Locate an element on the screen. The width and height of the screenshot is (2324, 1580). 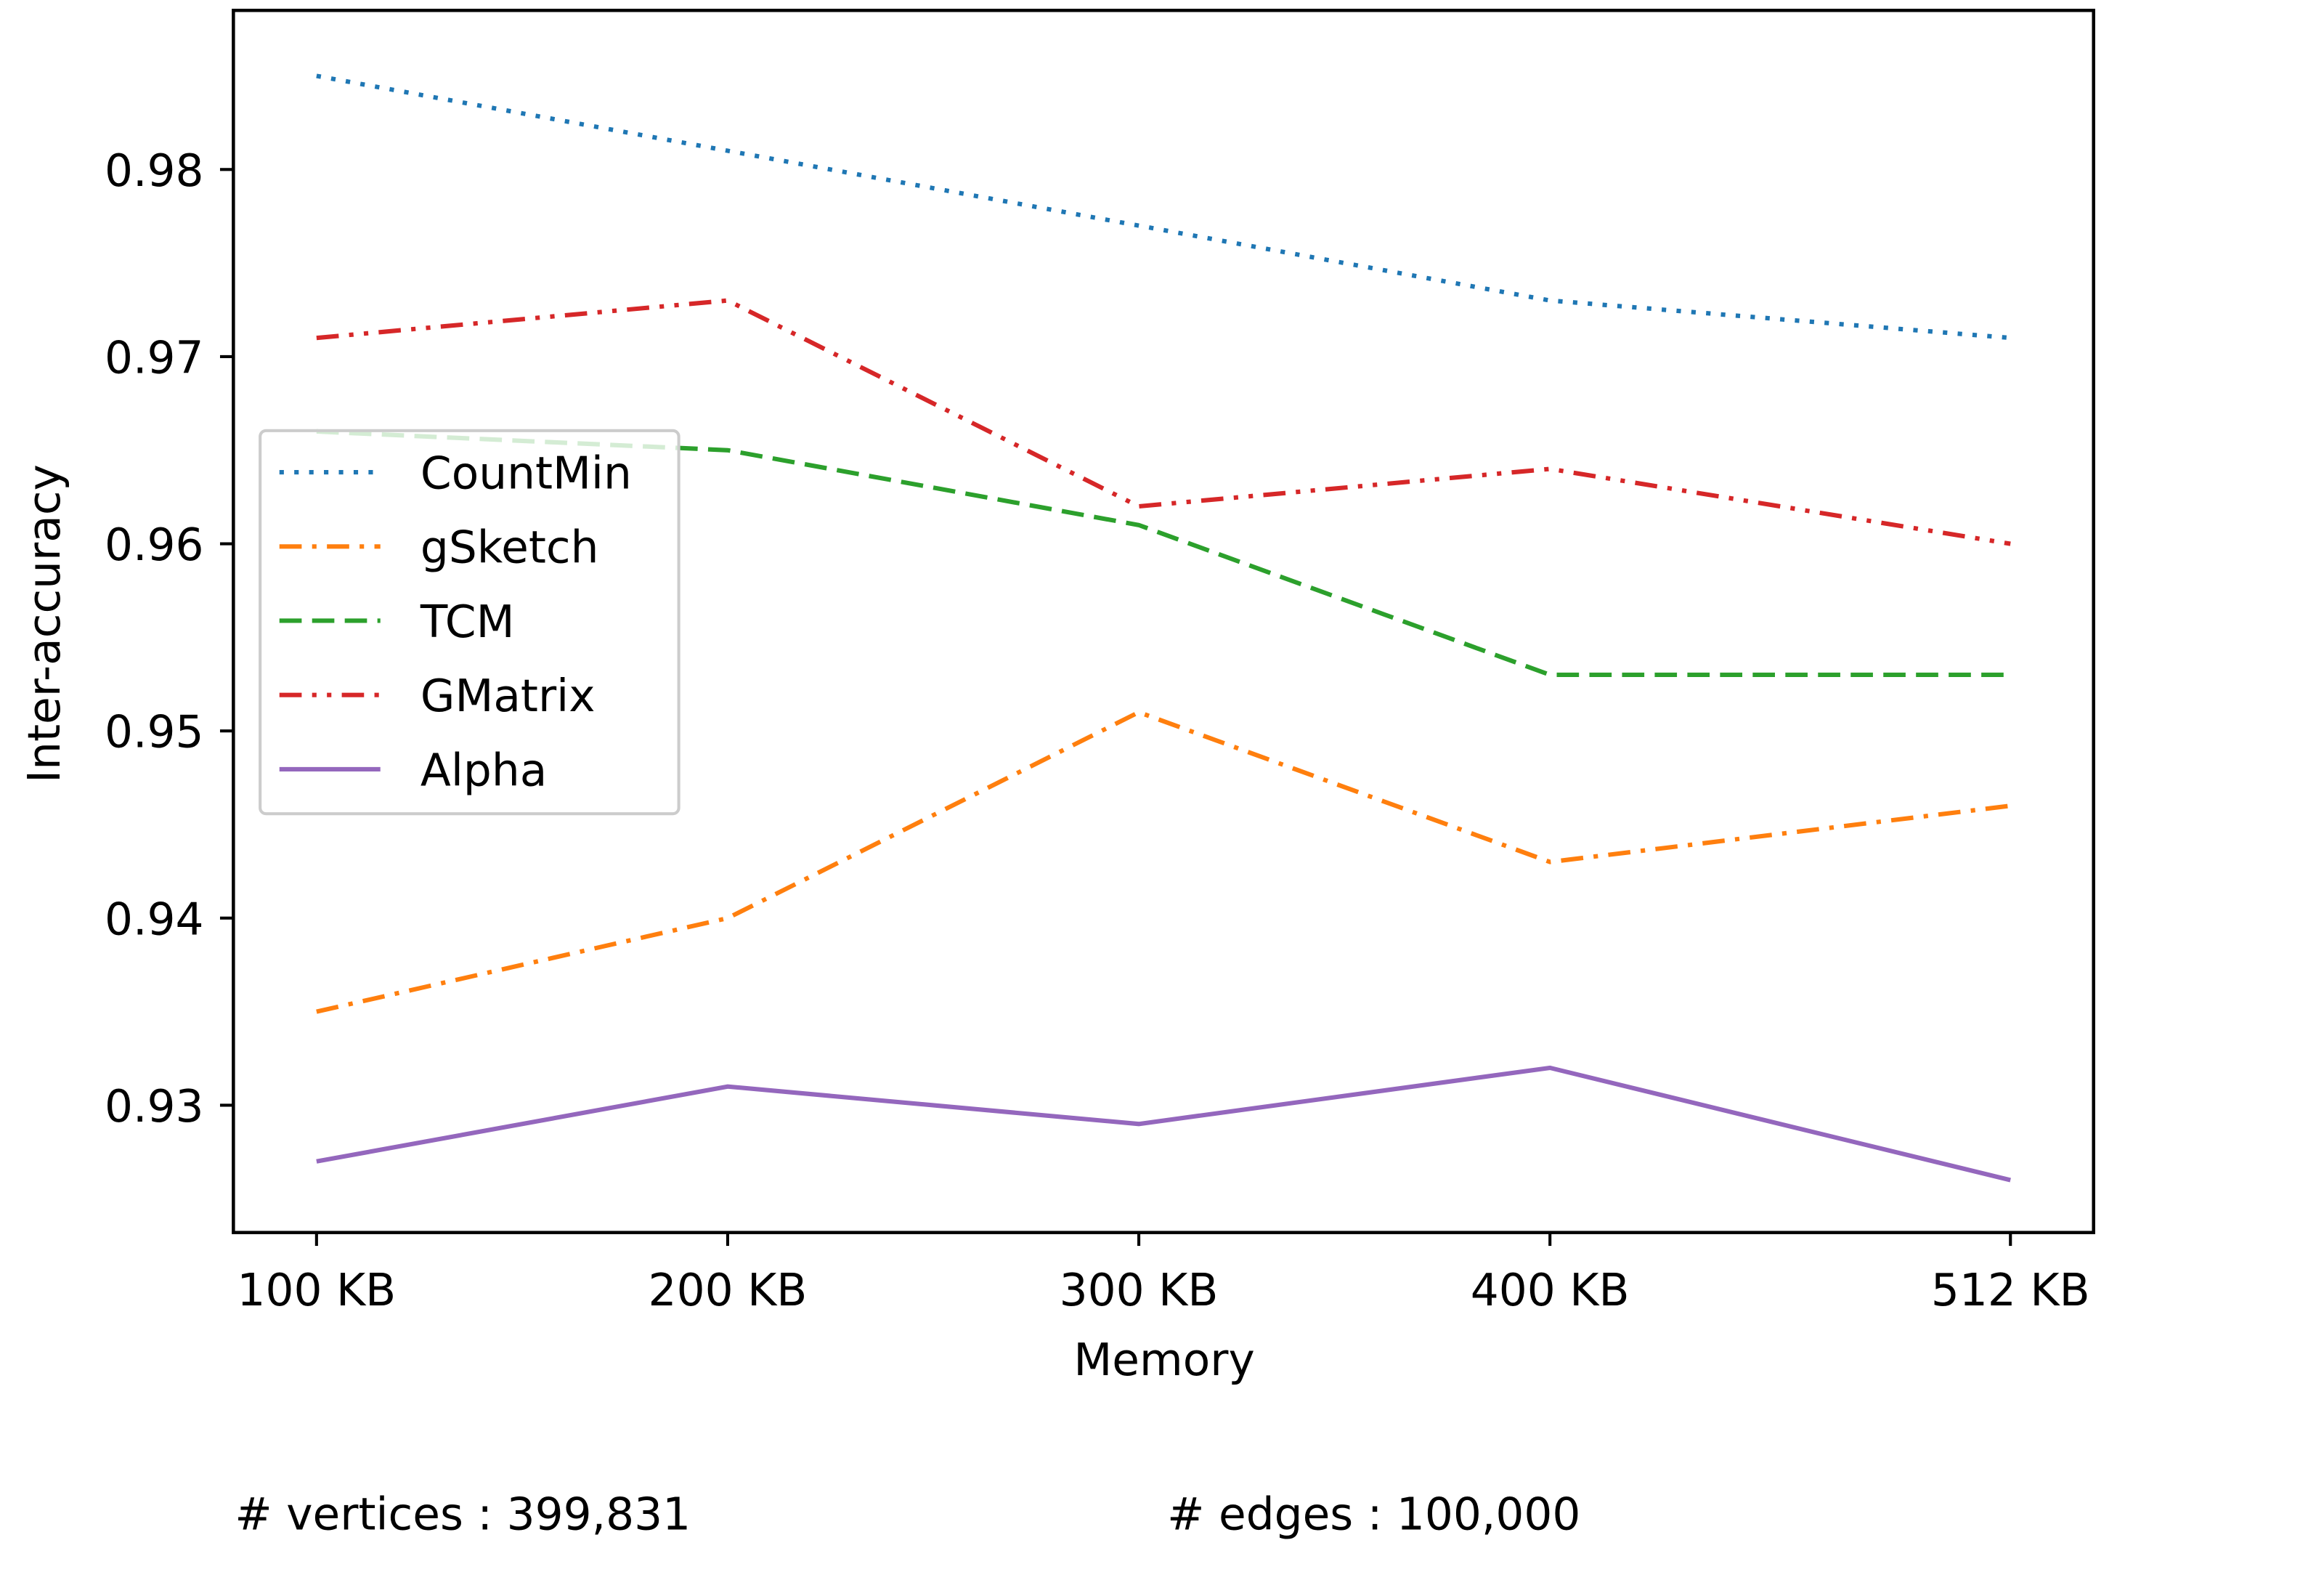
x-tick-label: 300 KB is located at coordinates (1139, 1290).